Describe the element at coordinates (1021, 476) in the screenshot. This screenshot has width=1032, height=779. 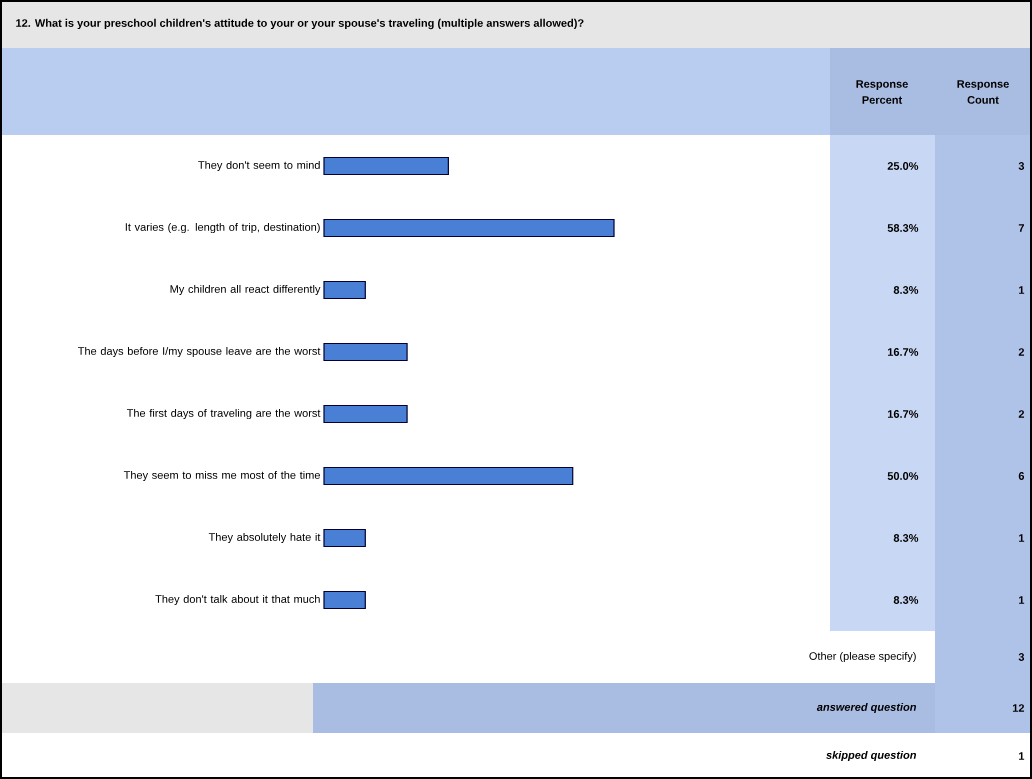
I see `text: 6` at that location.